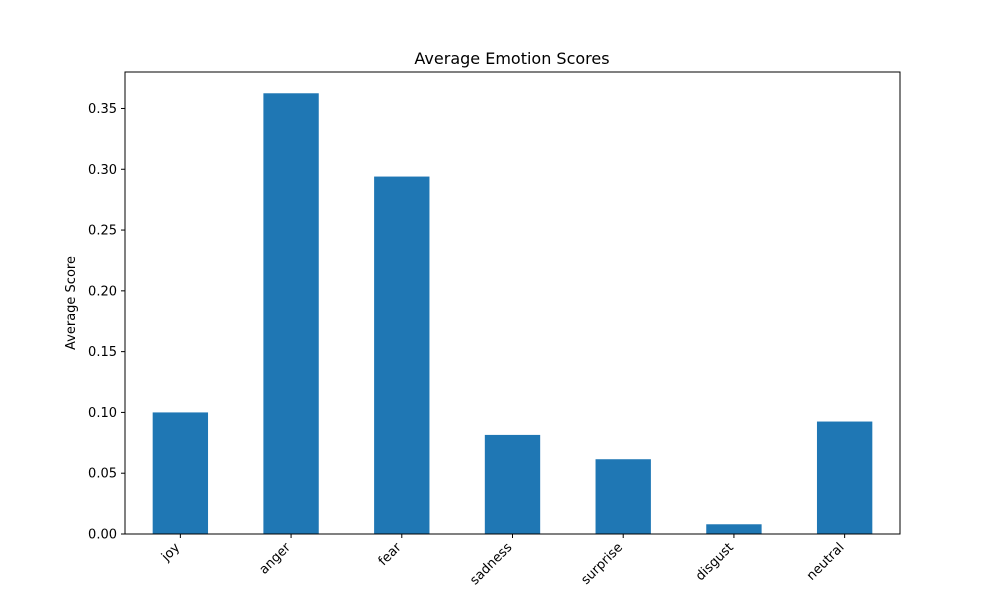  What do you see at coordinates (825, 561) in the screenshot?
I see `x-tick-label-neutral: neutral` at bounding box center [825, 561].